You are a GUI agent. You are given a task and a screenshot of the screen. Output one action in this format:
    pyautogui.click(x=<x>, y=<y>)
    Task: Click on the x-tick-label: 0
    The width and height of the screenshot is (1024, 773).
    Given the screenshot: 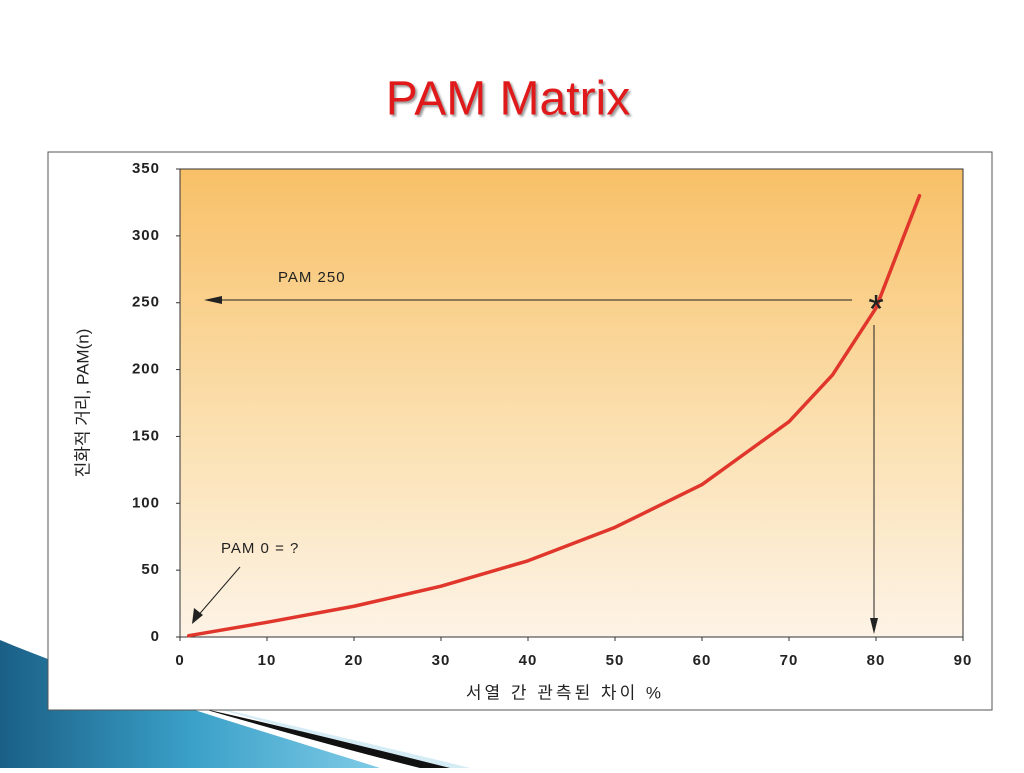 What is the action you would take?
    pyautogui.click(x=179, y=660)
    